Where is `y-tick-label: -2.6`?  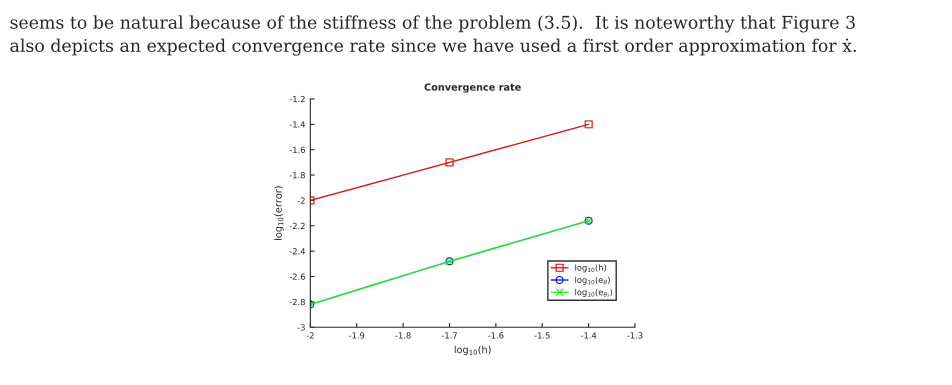 y-tick-label: -2.6 is located at coordinates (297, 276).